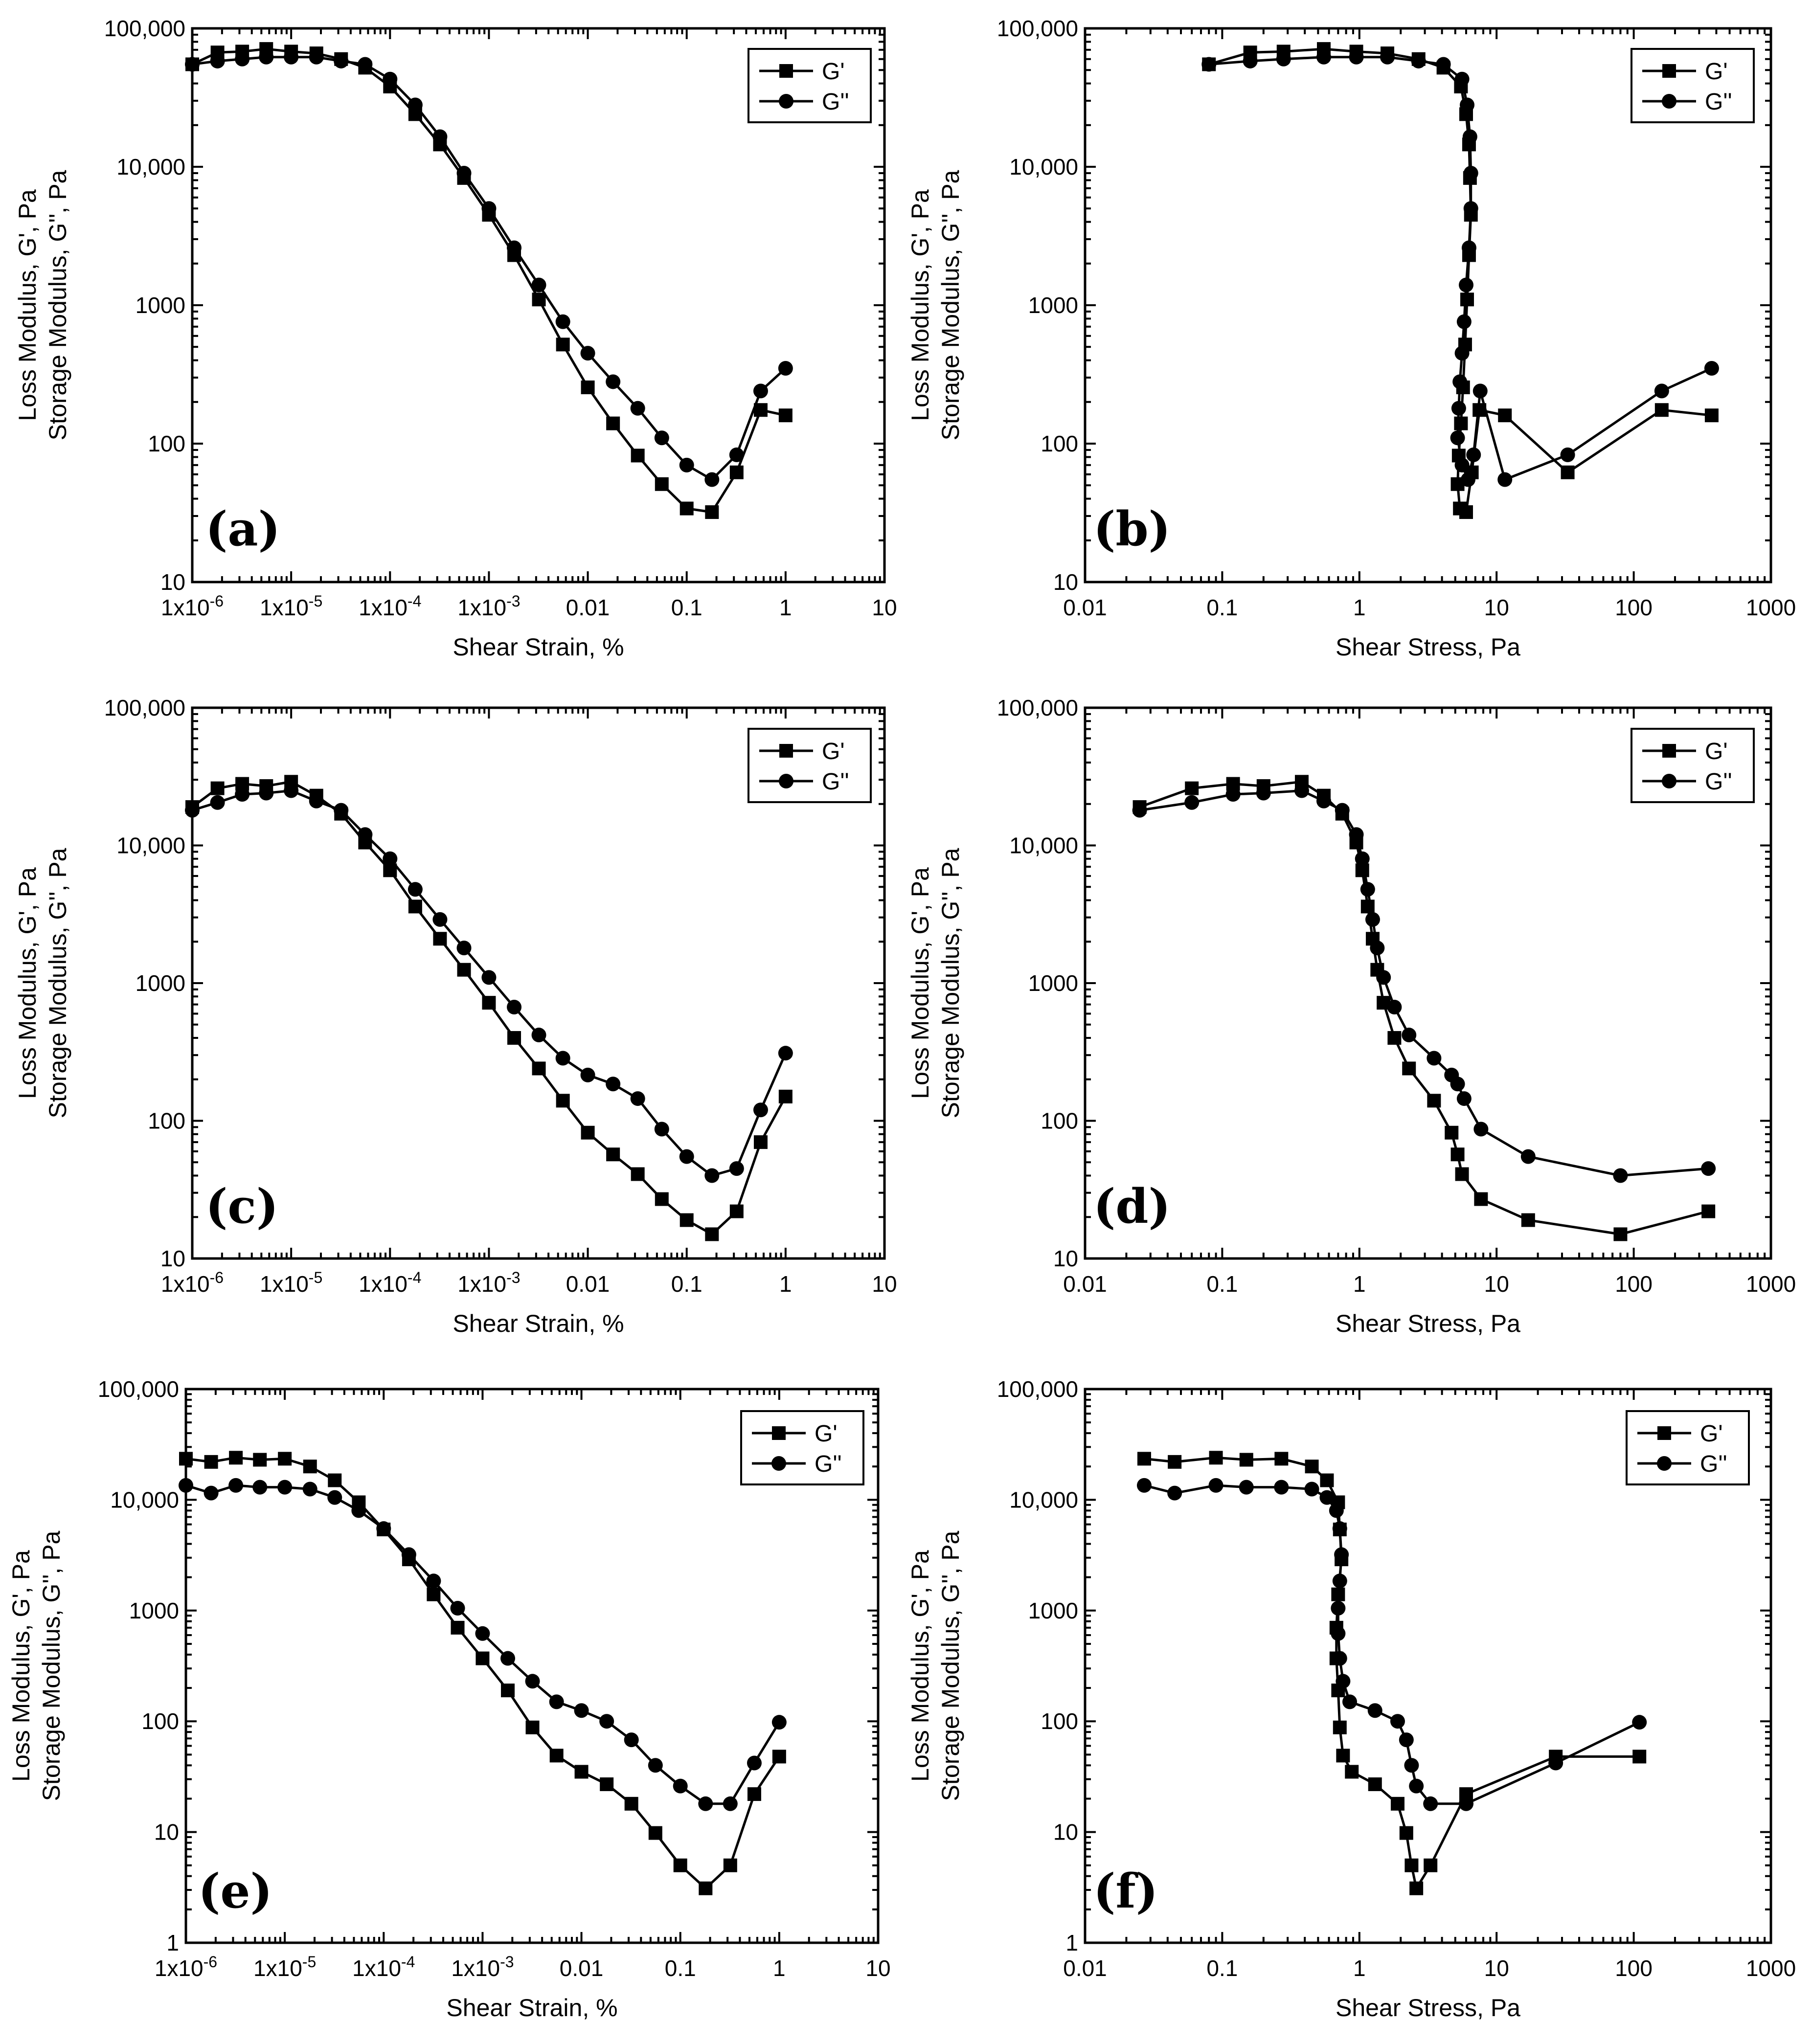  I want to click on y-tick-label: 1, so click(172, 1942).